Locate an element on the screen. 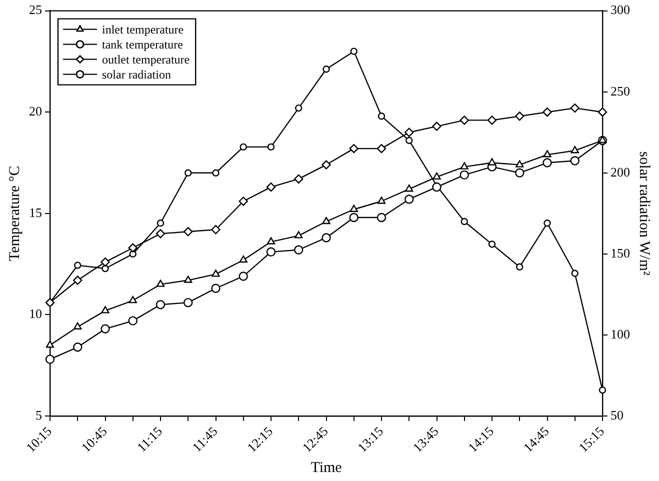 The height and width of the screenshot is (481, 659). y2-tick-label: 50 is located at coordinates (617, 414).